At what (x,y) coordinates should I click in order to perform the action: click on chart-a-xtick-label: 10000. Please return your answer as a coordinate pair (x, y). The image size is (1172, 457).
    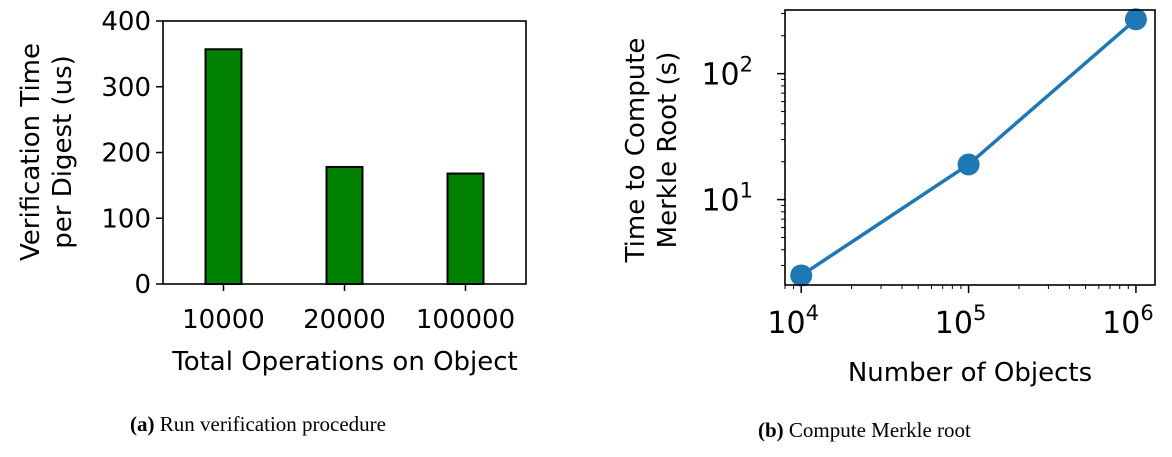
    Looking at the image, I should click on (223, 320).